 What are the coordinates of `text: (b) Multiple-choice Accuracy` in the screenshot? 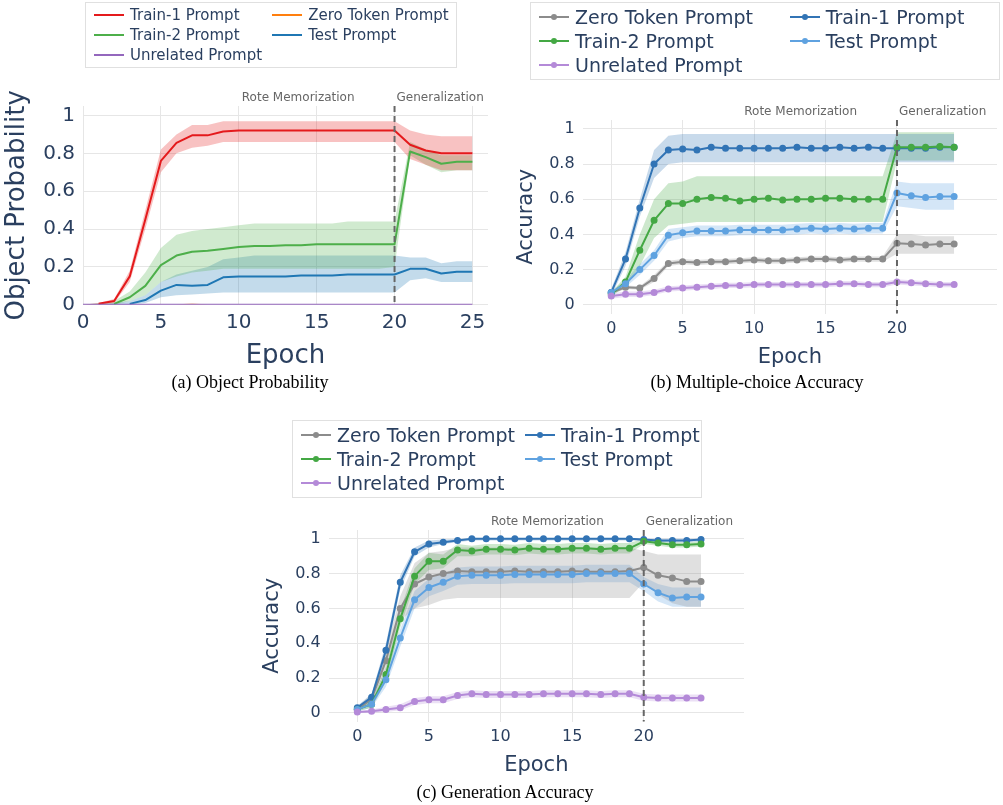 It's located at (757, 382).